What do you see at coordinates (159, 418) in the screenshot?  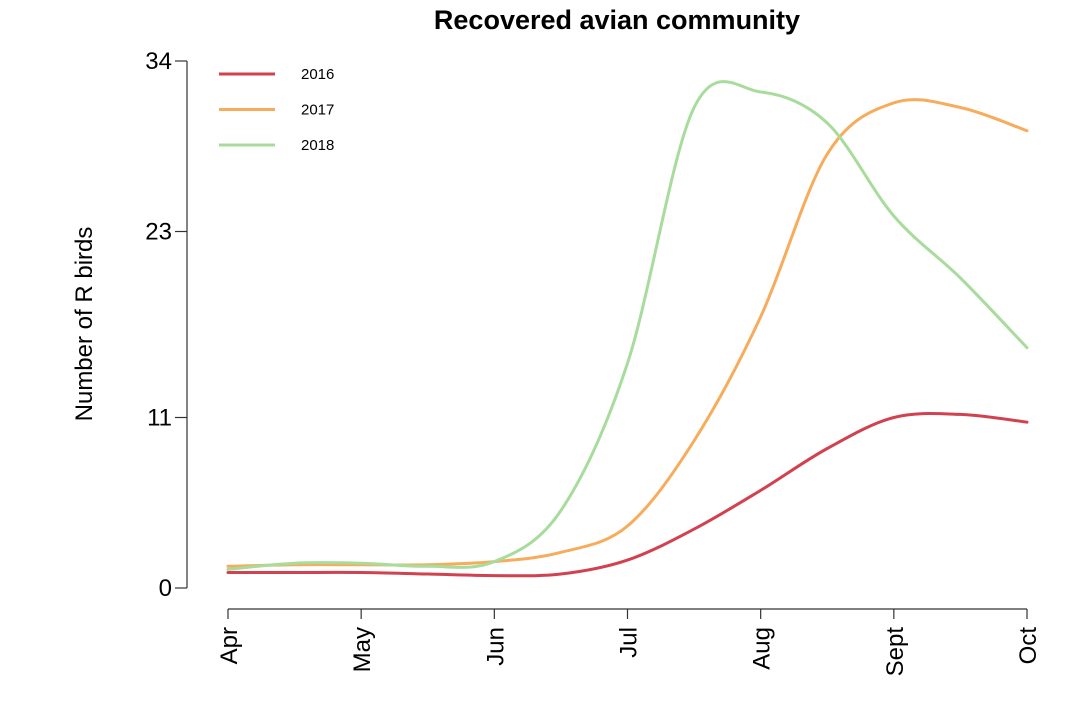 I see `y-tick-label: 11` at bounding box center [159, 418].